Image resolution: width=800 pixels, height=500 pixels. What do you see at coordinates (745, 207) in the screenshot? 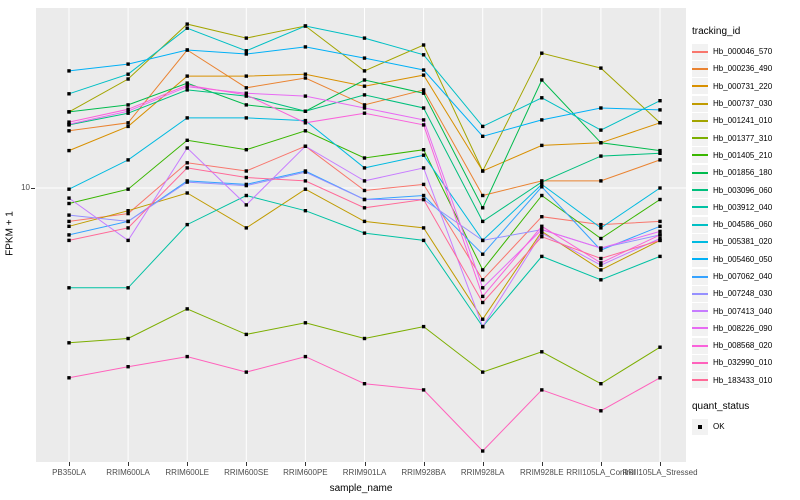
I see `legend-item: Hb_003912_040` at bounding box center [745, 207].